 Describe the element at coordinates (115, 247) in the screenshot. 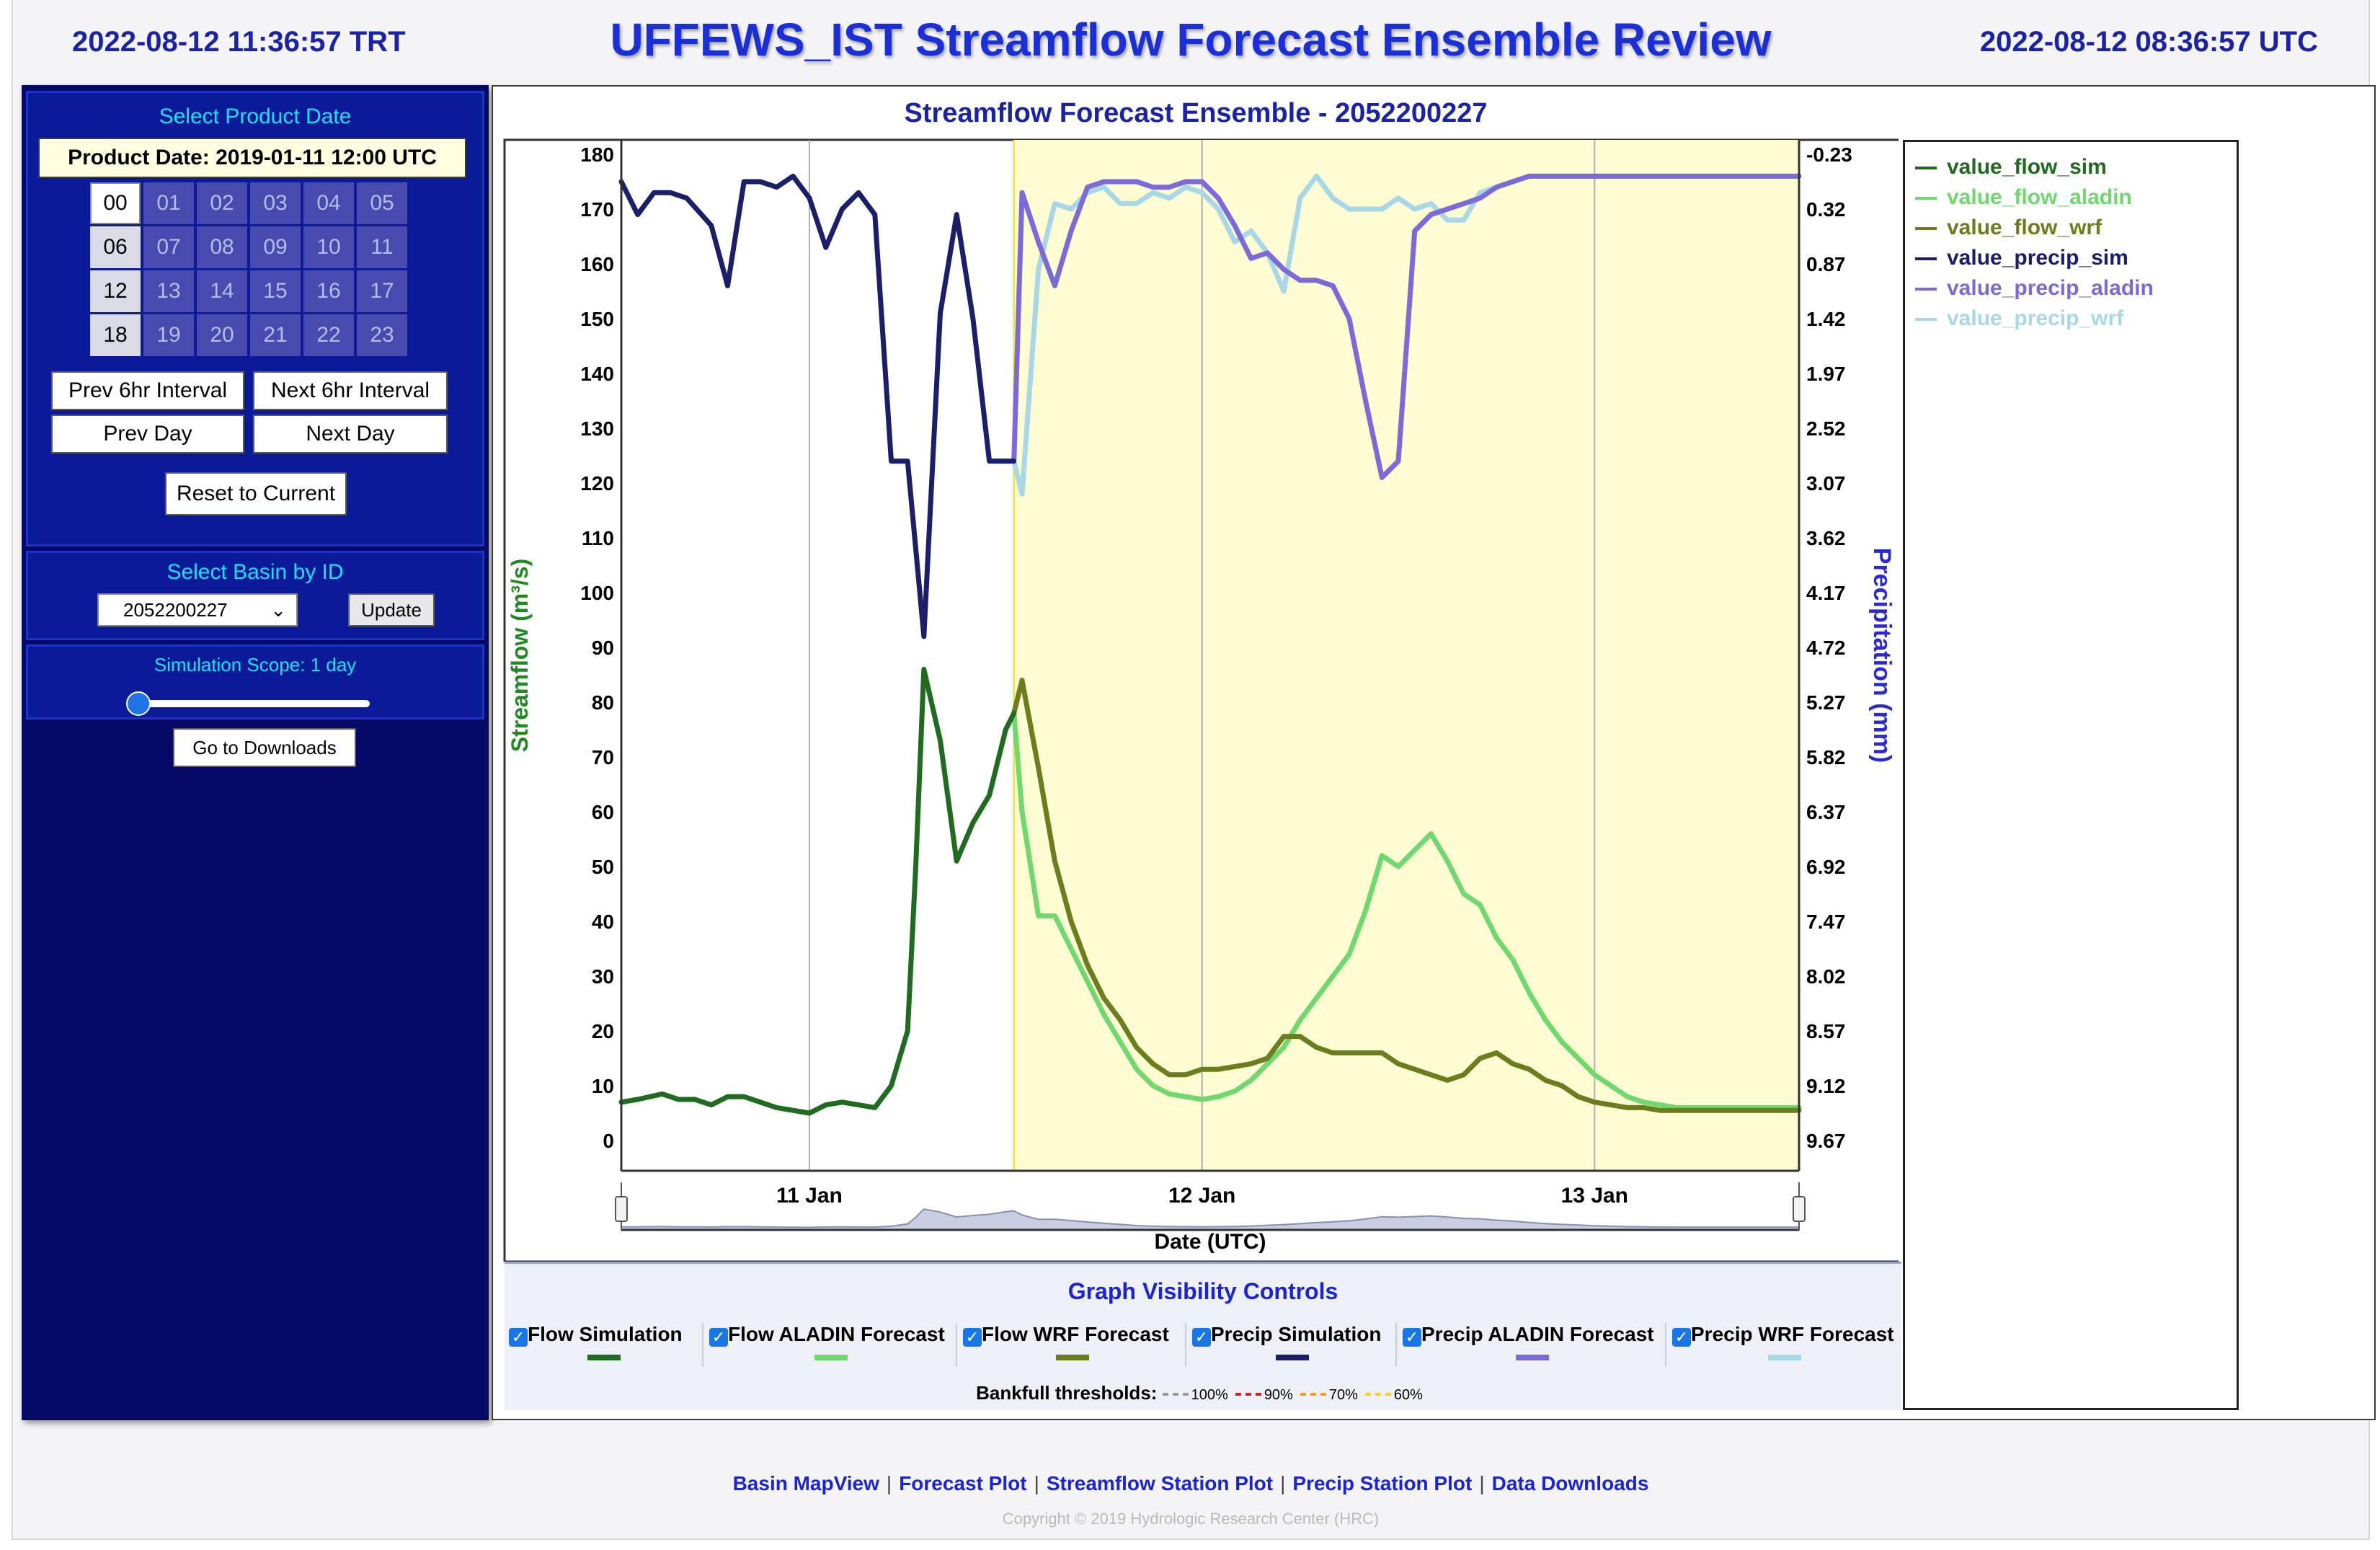

I see `hour-button-06: 06` at that location.